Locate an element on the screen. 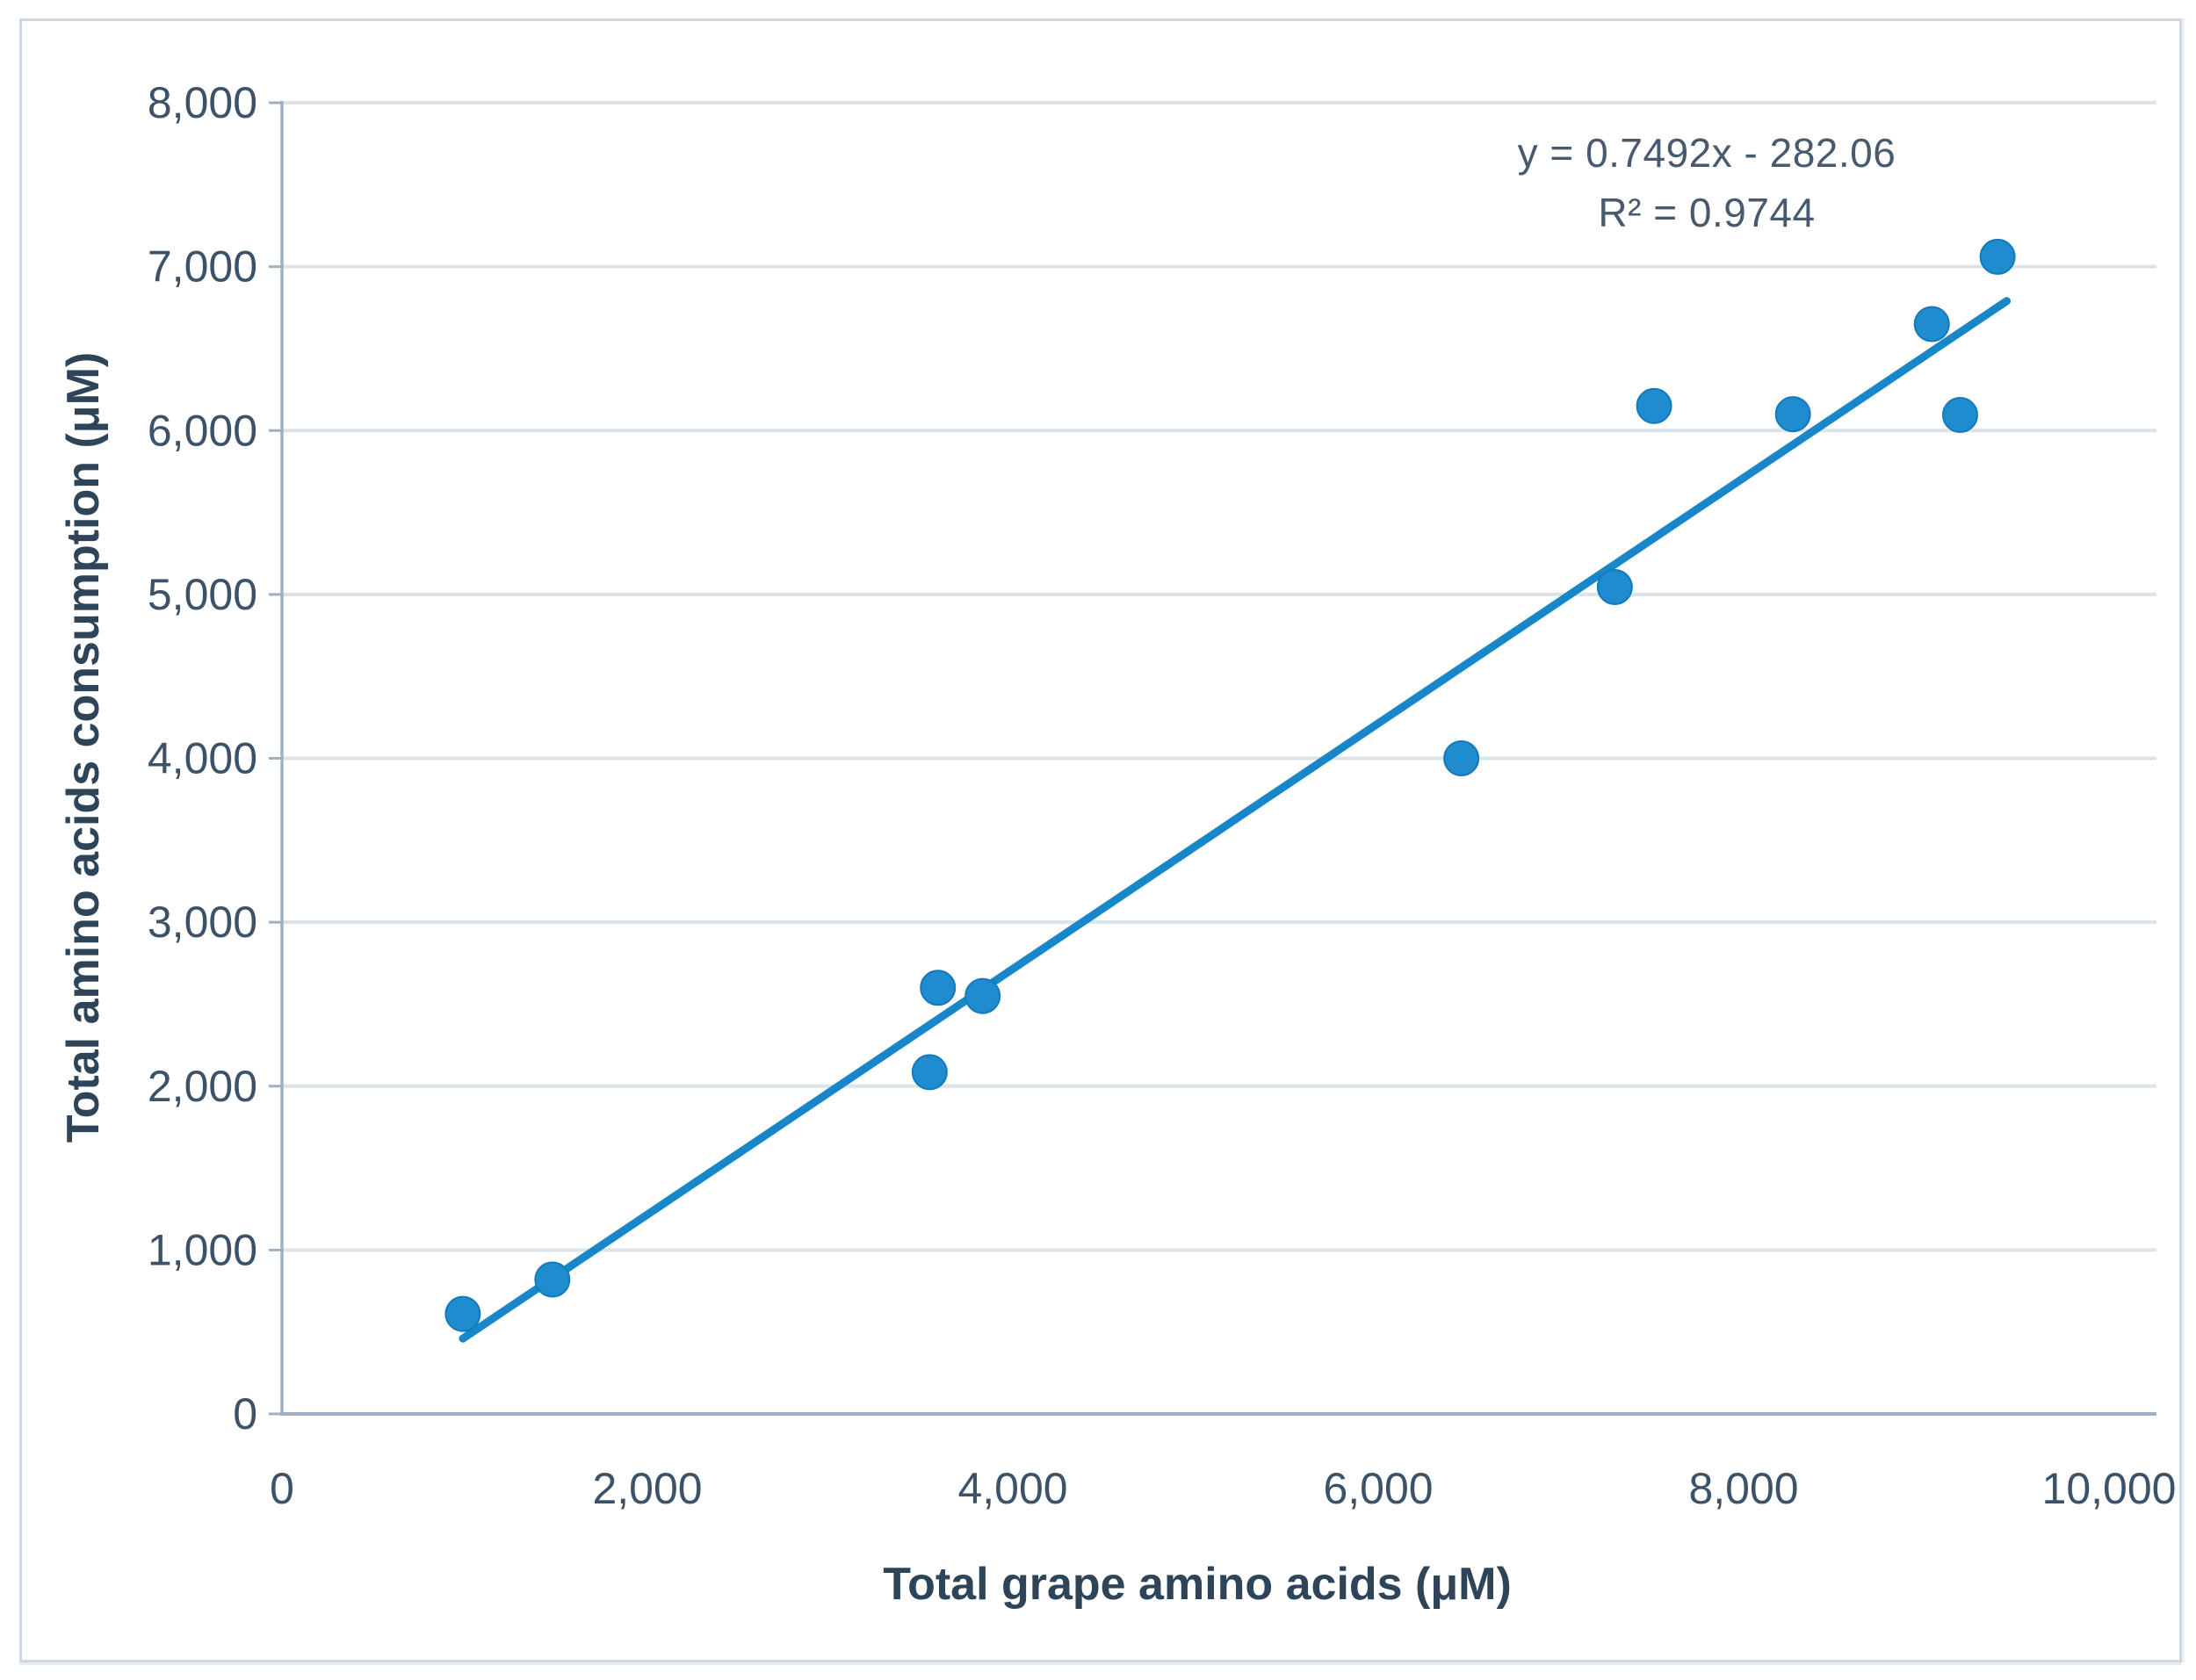 This screenshot has width=2196, height=1680. x-tick-label: 8,000 is located at coordinates (1743, 1488).